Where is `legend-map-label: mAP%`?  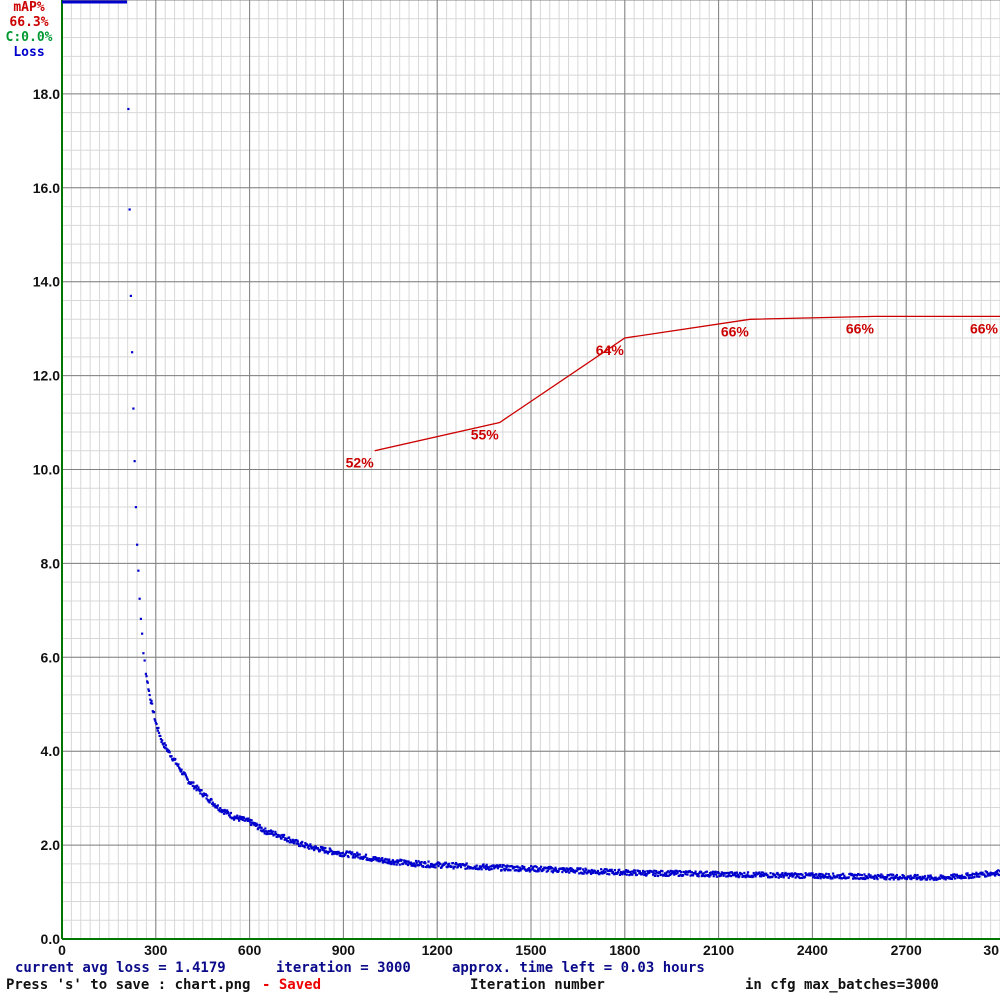
legend-map-label: mAP% is located at coordinates (29, 7).